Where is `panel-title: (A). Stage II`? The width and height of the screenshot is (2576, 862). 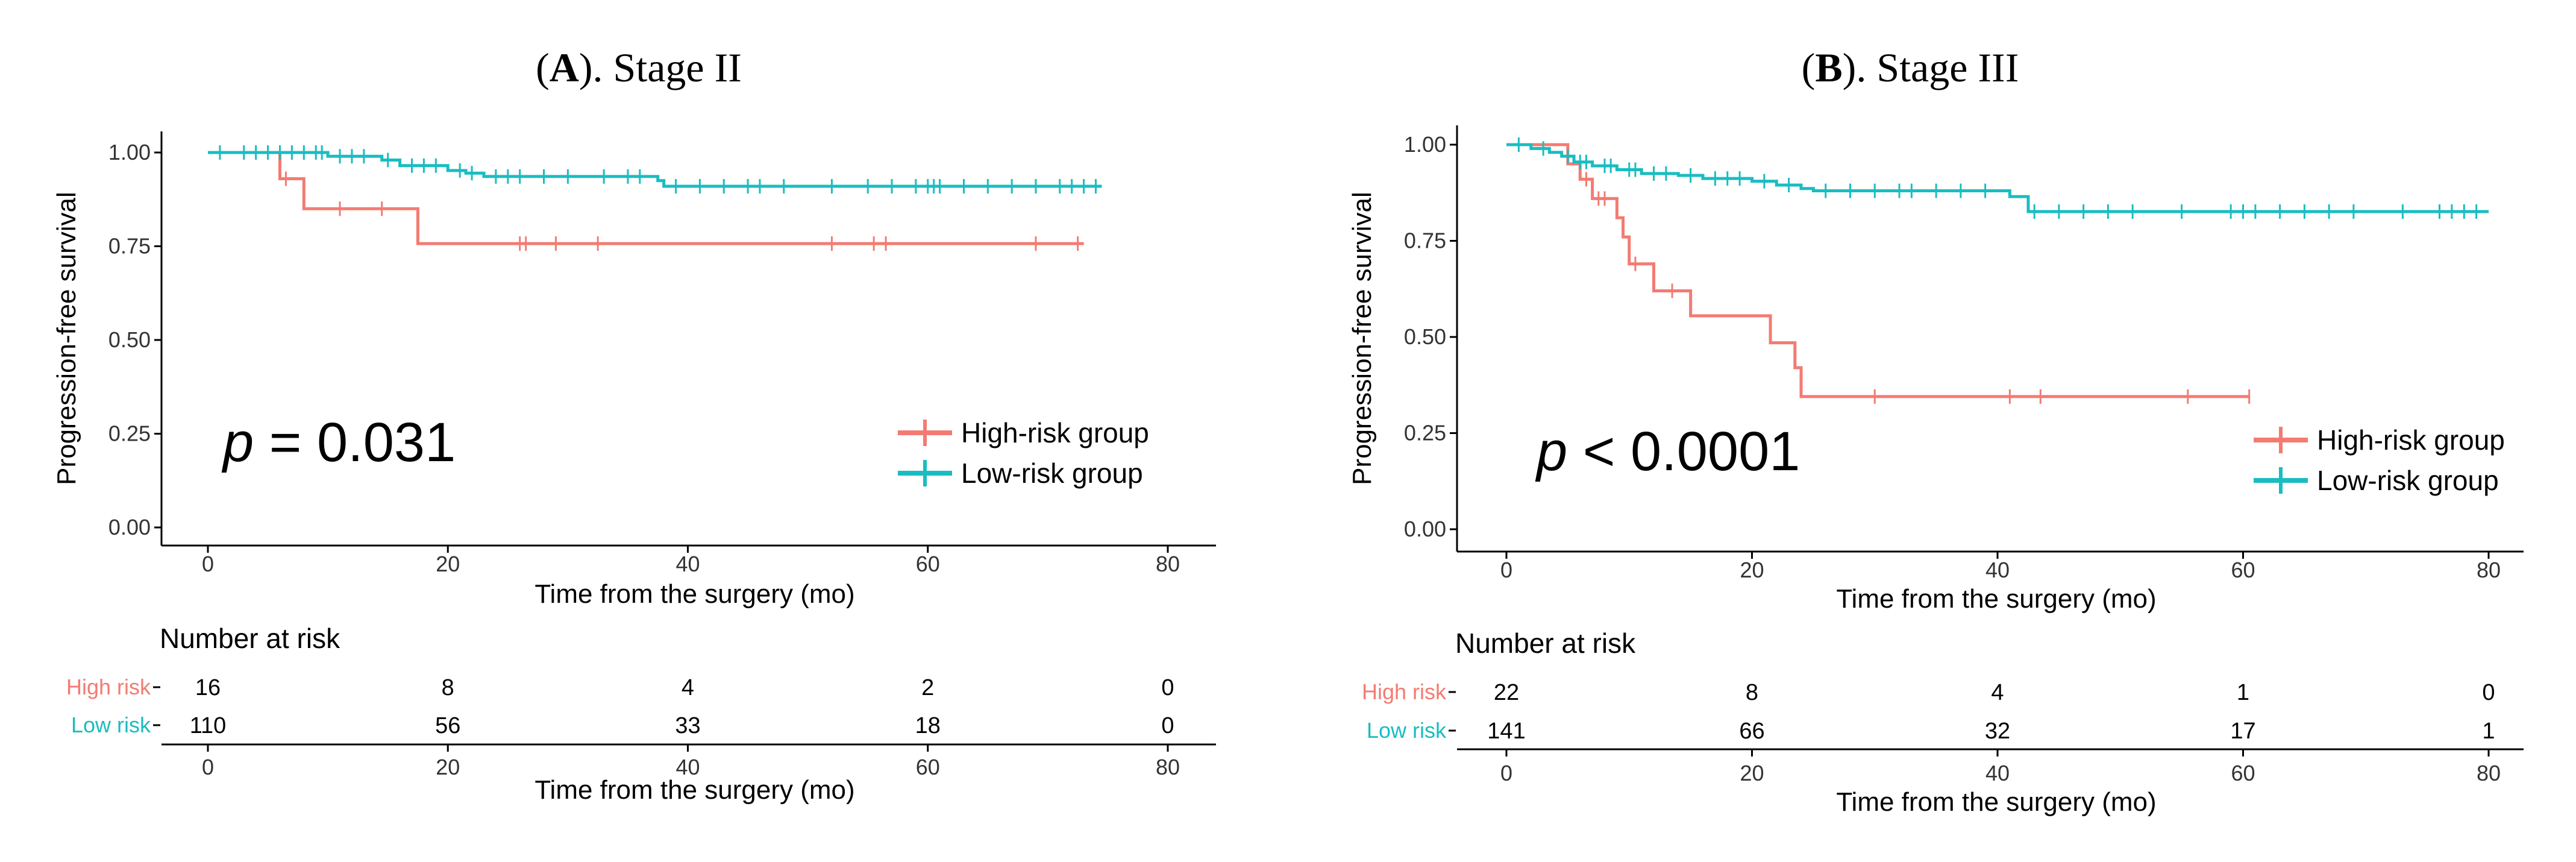 panel-title: (A). Stage II is located at coordinates (639, 67).